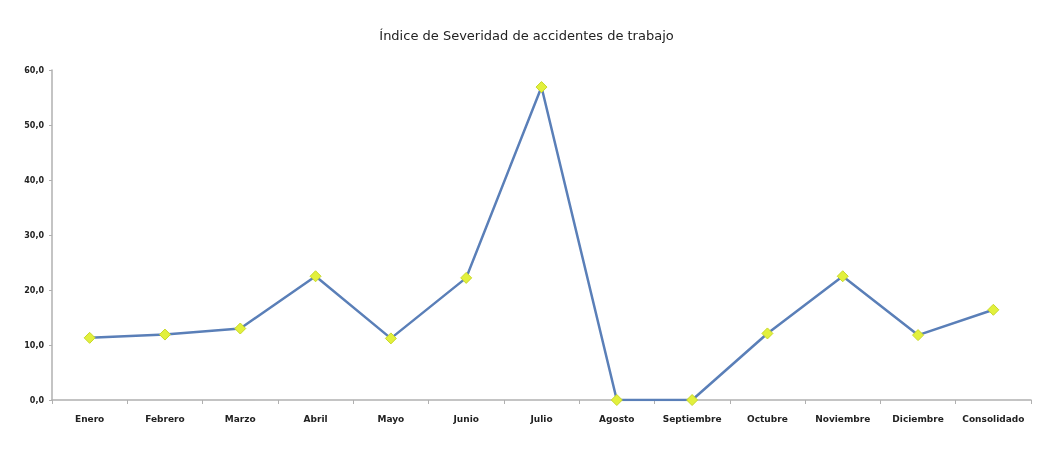  What do you see at coordinates (240, 418) in the screenshot?
I see `x-tick-label: Marzo` at bounding box center [240, 418].